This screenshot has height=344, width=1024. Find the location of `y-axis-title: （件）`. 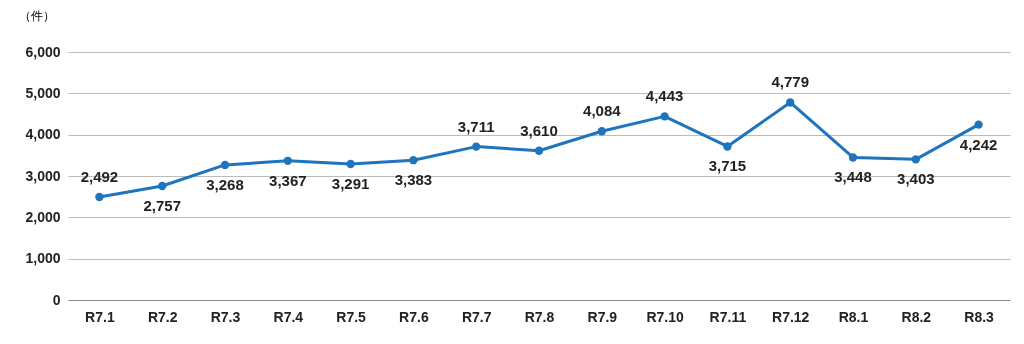

y-axis-title: （件） is located at coordinates (36, 15).